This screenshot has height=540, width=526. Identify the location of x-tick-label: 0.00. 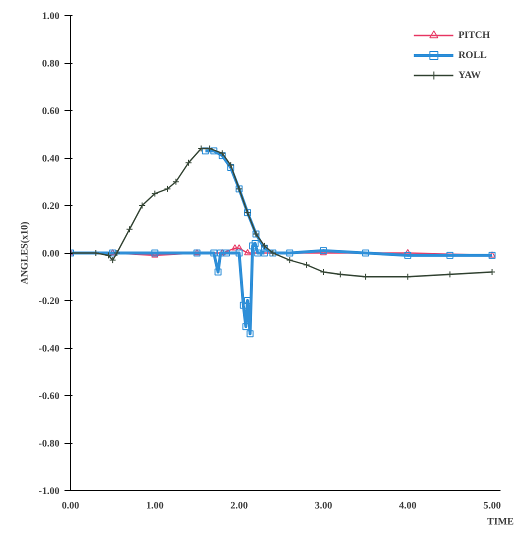
(71, 506).